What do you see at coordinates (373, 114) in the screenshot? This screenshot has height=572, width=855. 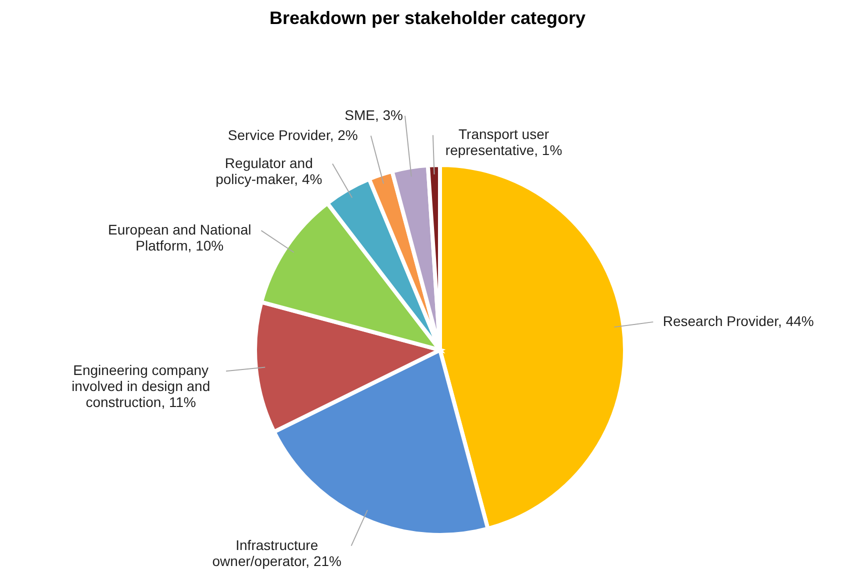 I see `slice-label: SME, 3%` at bounding box center [373, 114].